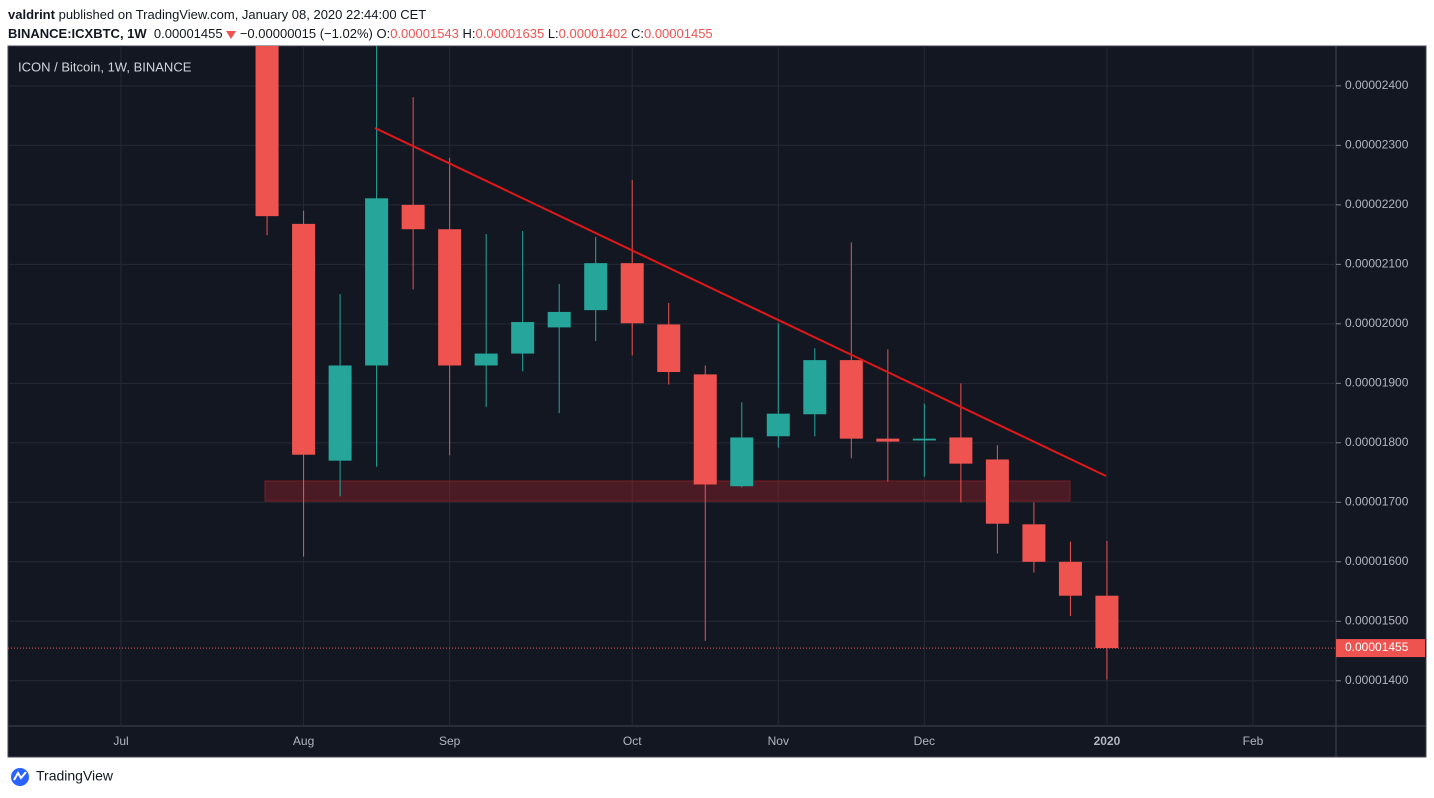 The width and height of the screenshot is (1434, 798). I want to click on y-tick-label: 0.00001700, so click(1377, 501).